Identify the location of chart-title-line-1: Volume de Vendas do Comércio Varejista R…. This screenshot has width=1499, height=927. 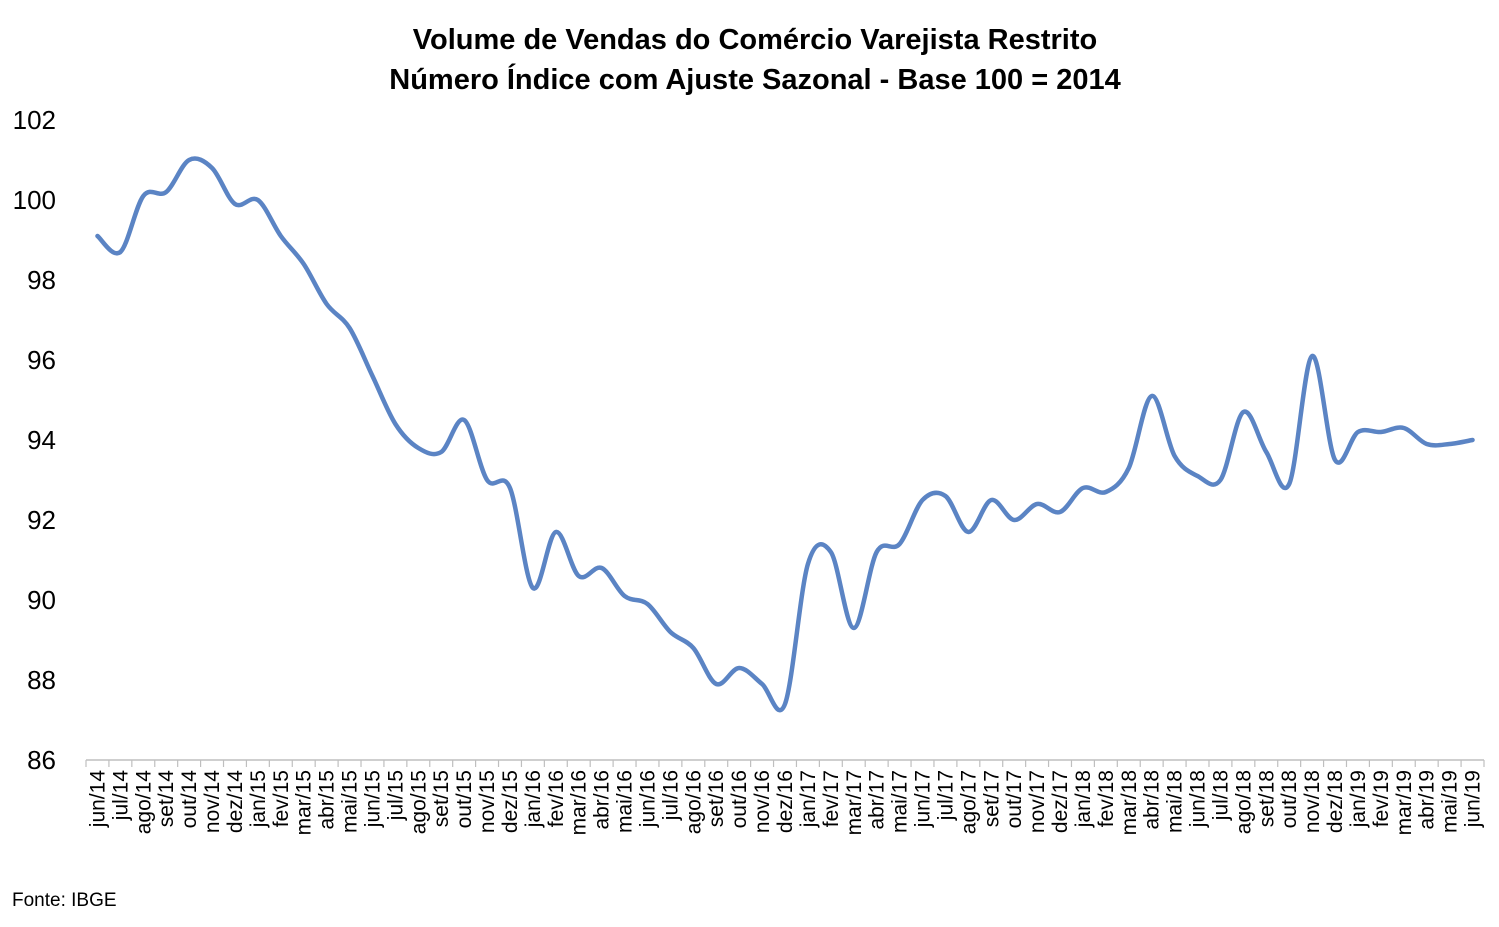
(755, 40).